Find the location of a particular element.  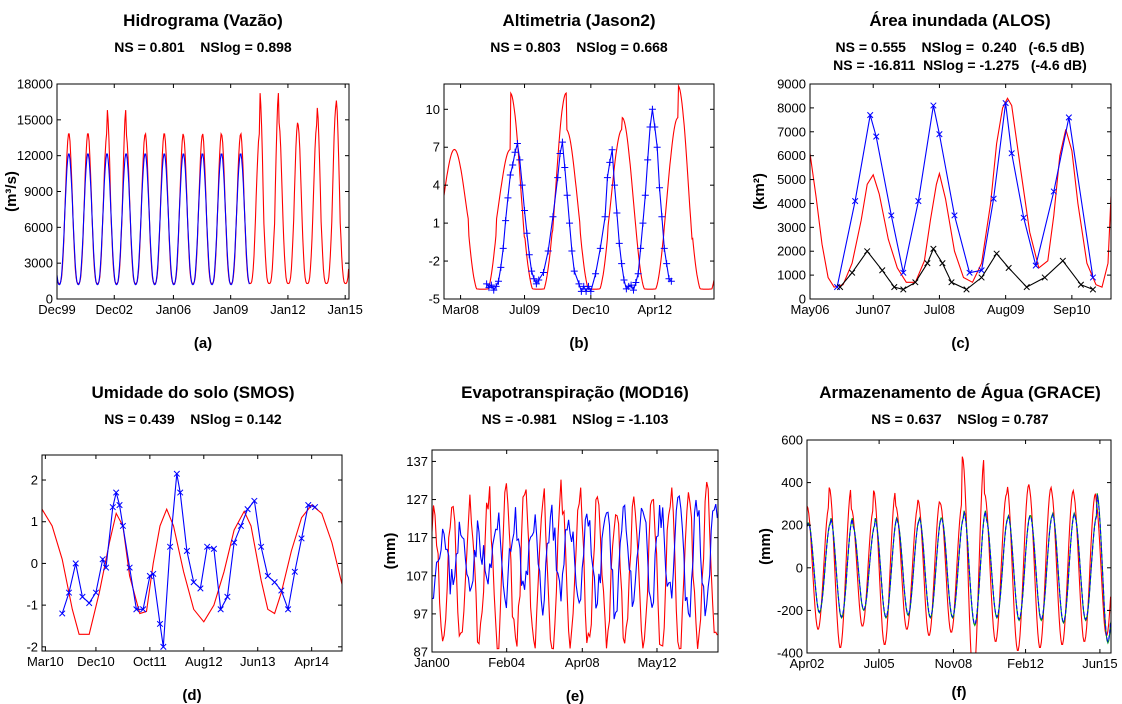

y-tick-label: 5000 is located at coordinates (791, 179).